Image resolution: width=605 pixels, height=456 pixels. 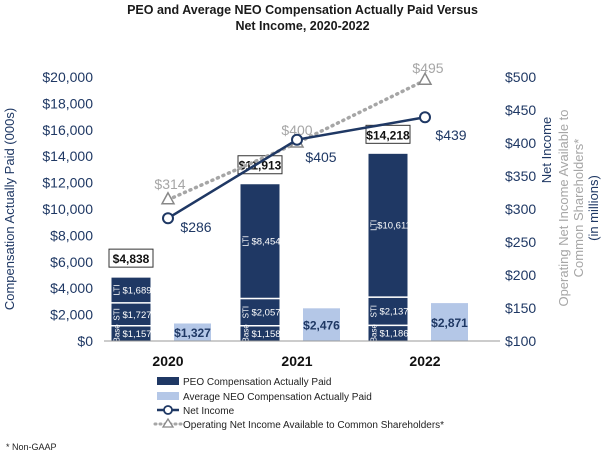 I want to click on left-axis-tick-label: $18,000, so click(x=67, y=103).